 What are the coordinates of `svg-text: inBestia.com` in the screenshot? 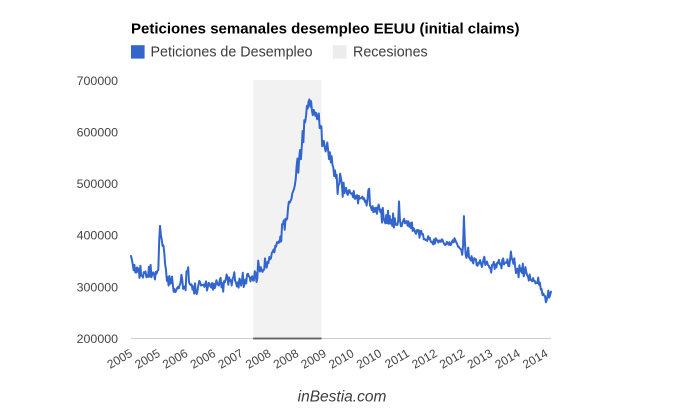 It's located at (342, 397).